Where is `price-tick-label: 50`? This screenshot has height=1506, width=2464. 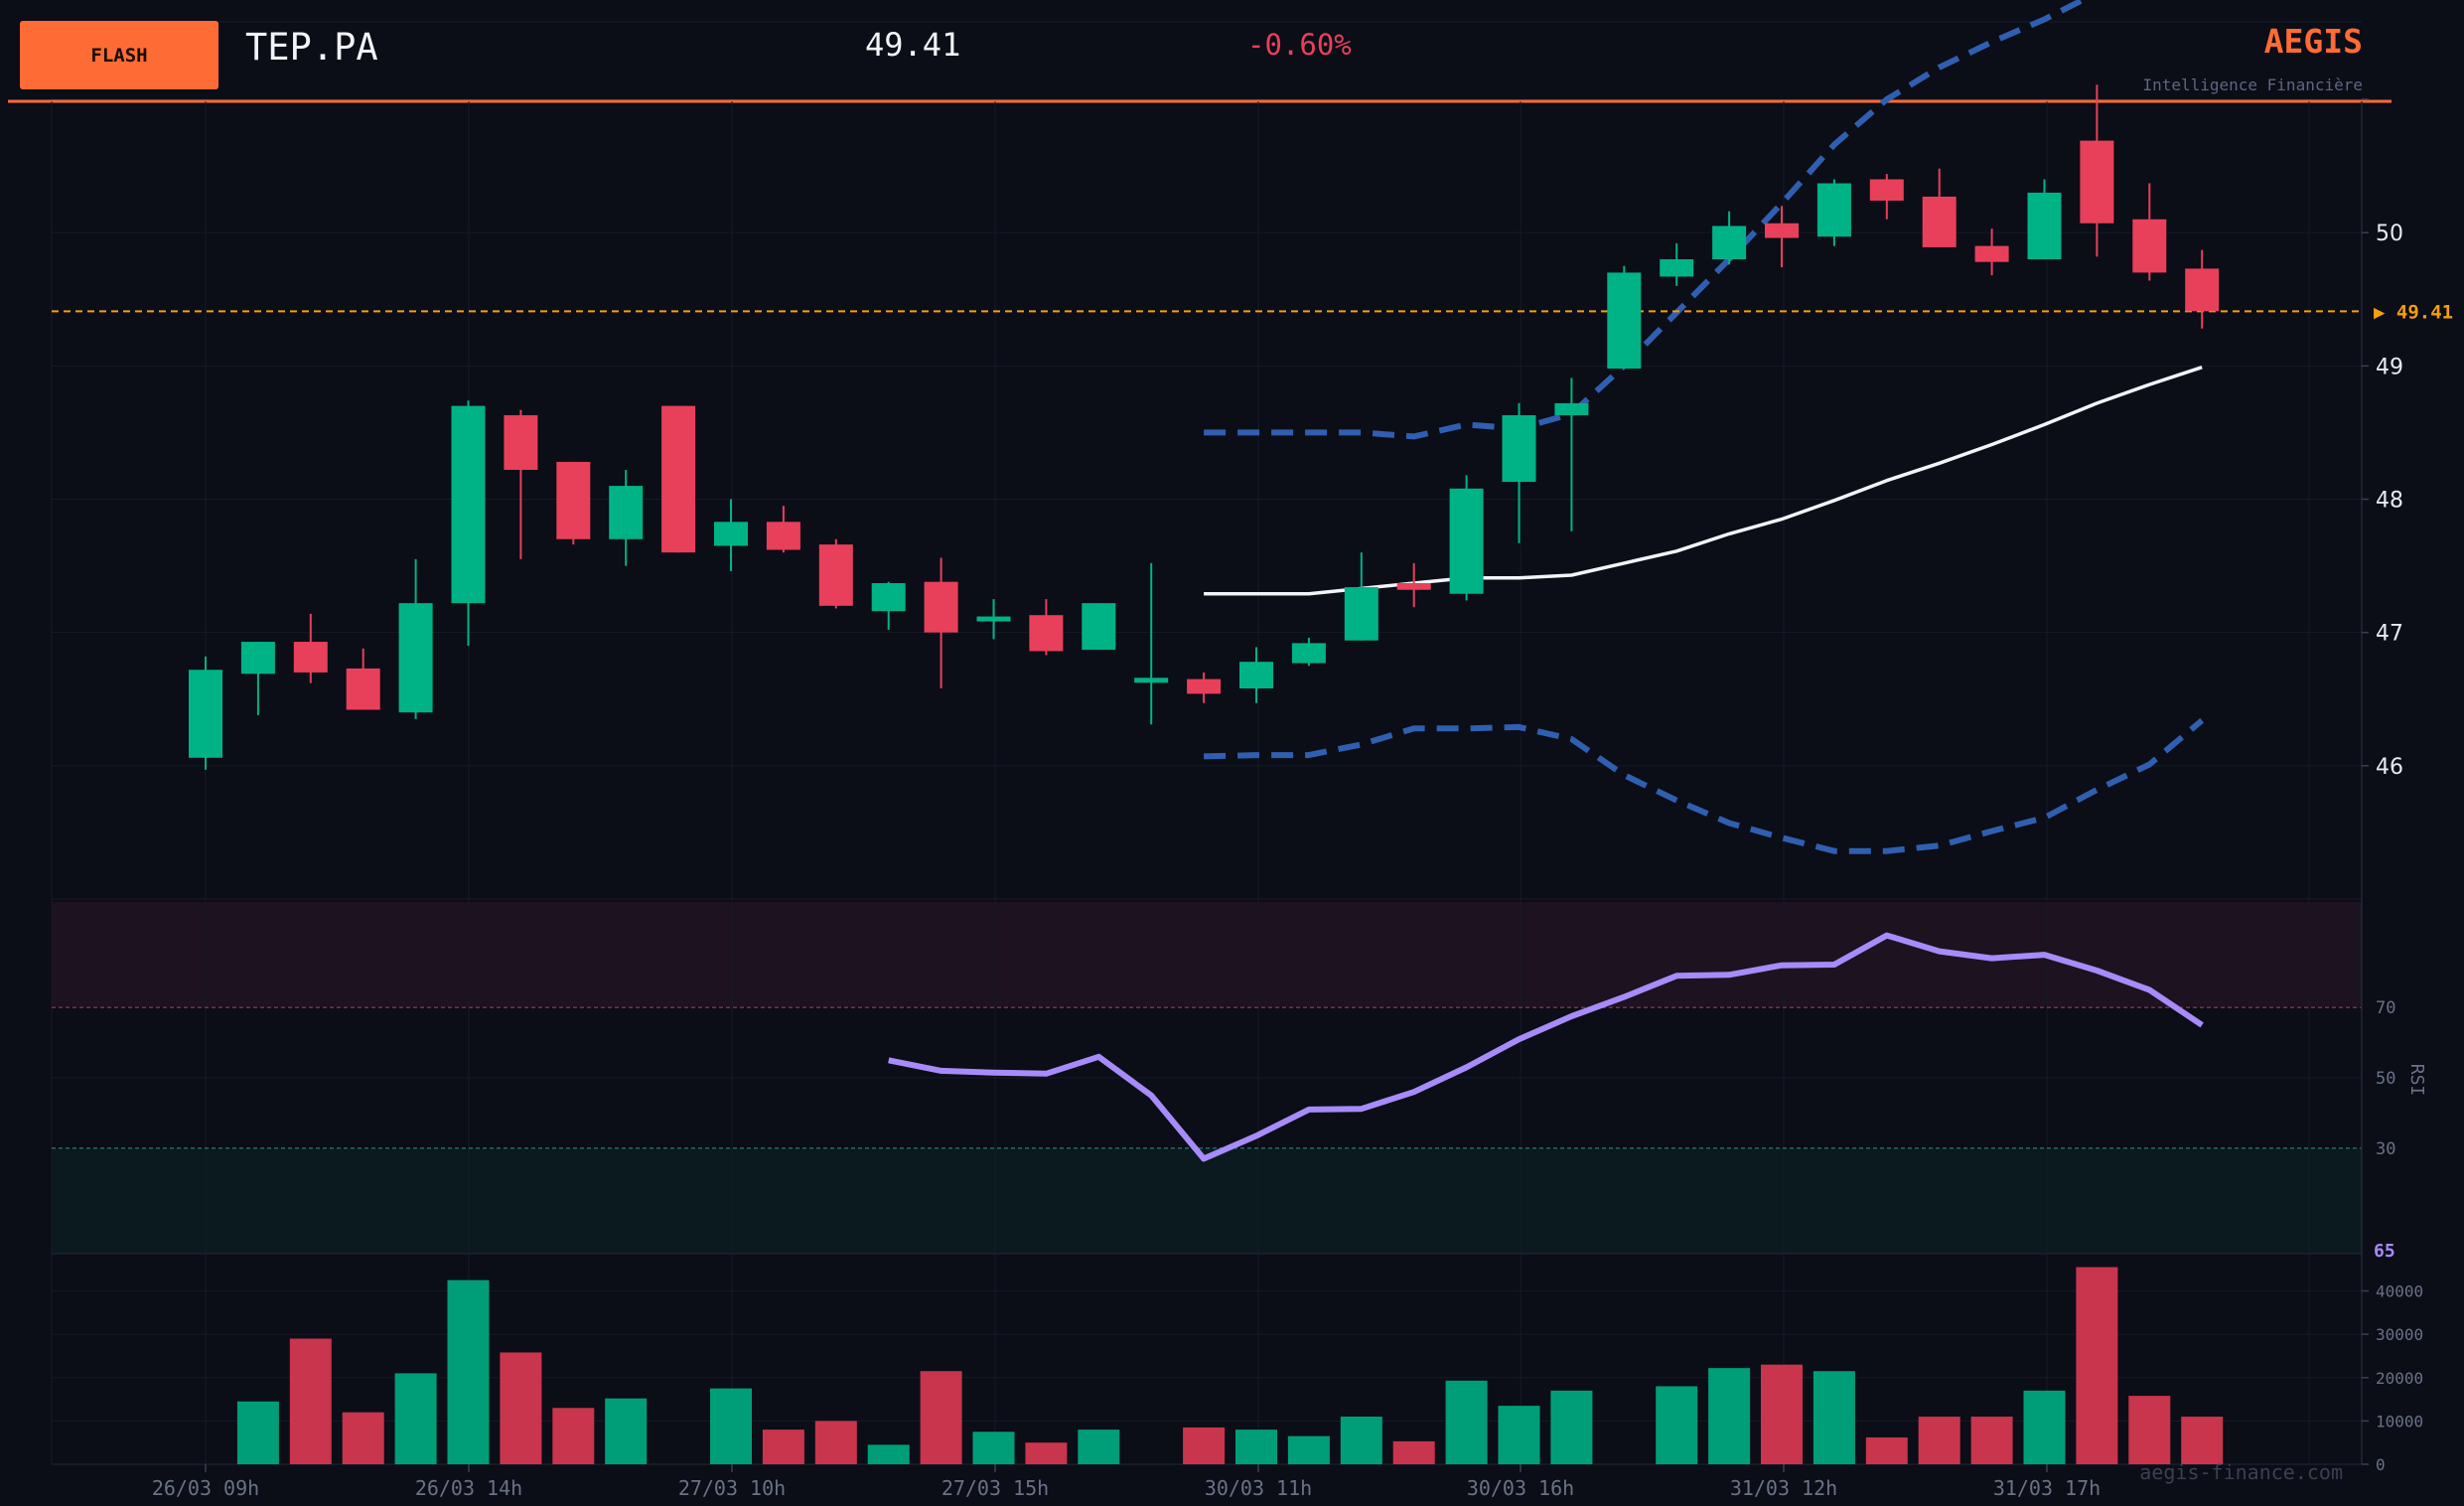 price-tick-label: 50 is located at coordinates (2389, 234).